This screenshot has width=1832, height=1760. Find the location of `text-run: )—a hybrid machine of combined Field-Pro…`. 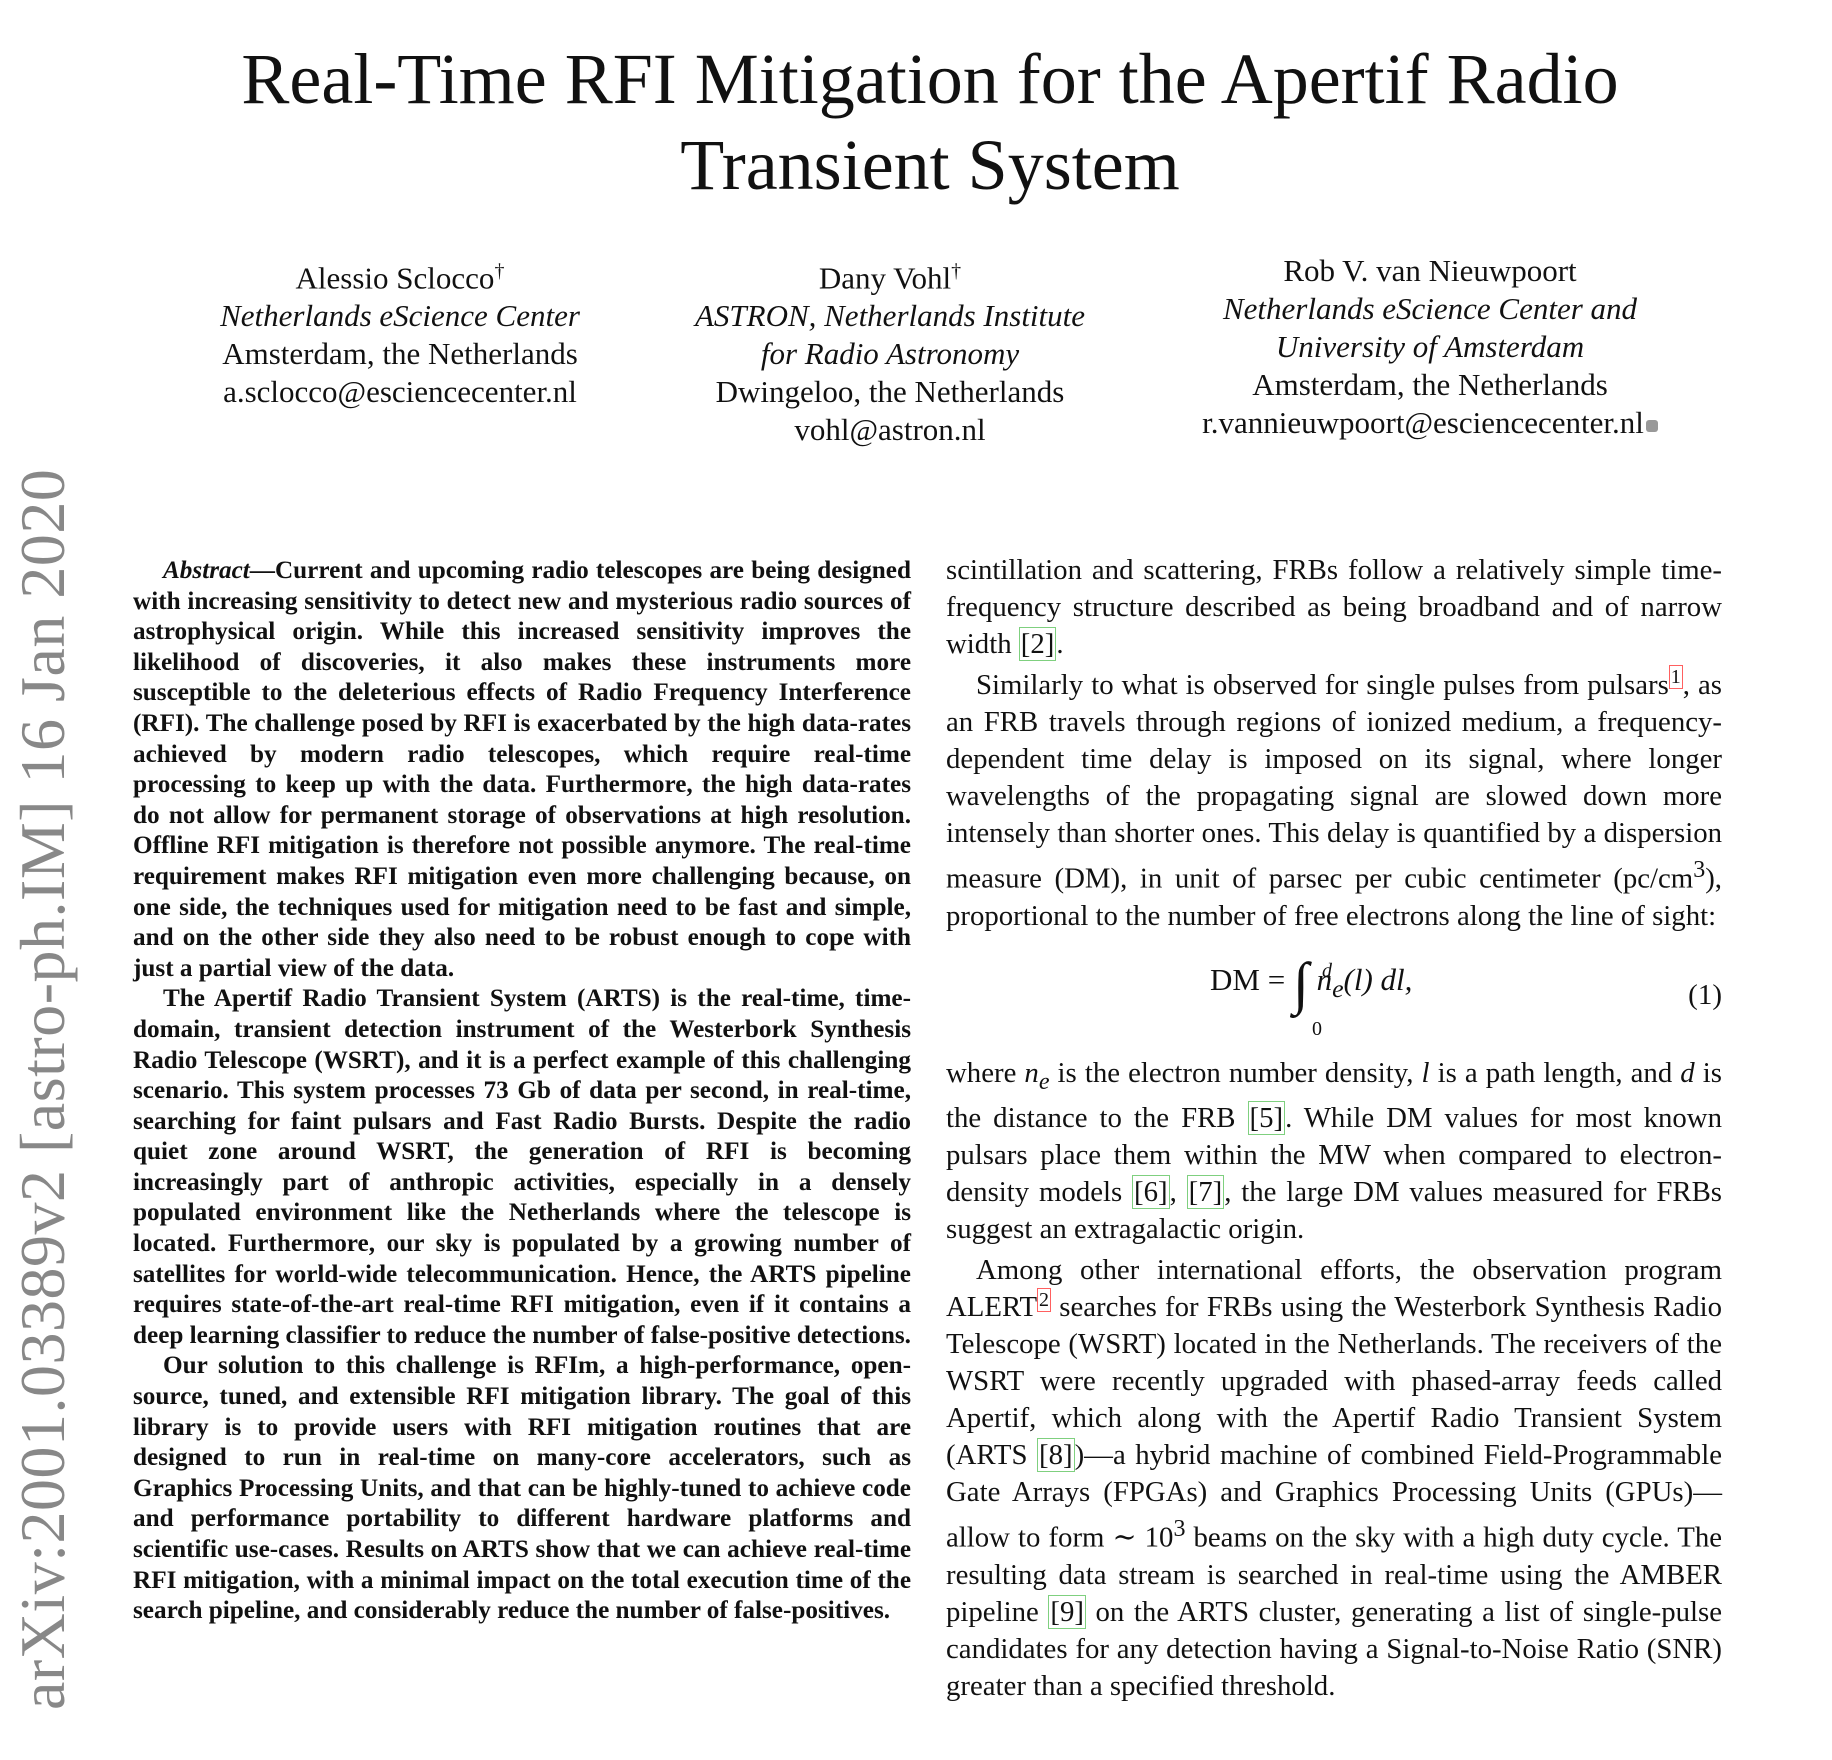

text-run: )—a hybrid machine of combined Field-Pro… is located at coordinates (1334, 1496).